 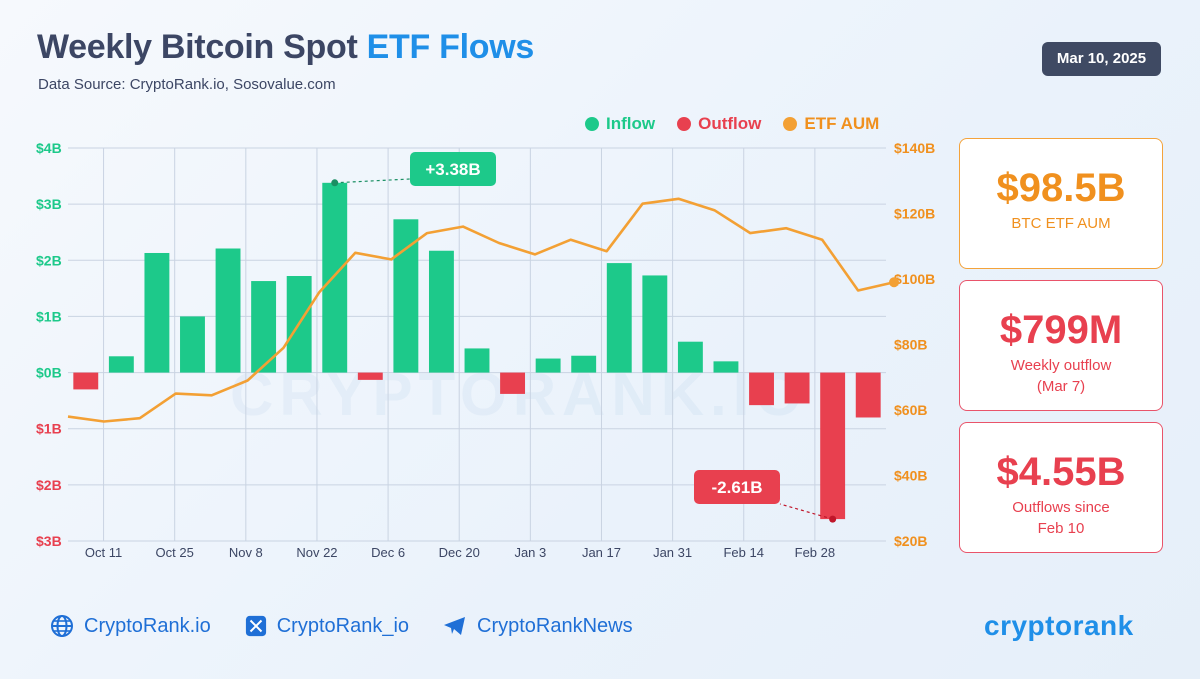 What do you see at coordinates (736, 487) in the screenshot?
I see `annotation-peak-outflow: -2.61B` at bounding box center [736, 487].